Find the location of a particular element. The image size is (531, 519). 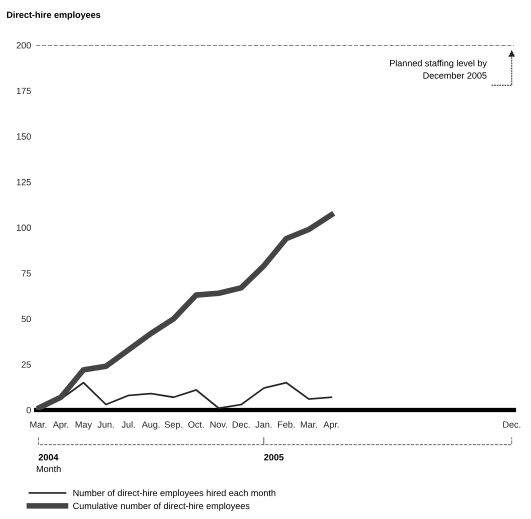

x-tick-label: Sep. is located at coordinates (173, 425).